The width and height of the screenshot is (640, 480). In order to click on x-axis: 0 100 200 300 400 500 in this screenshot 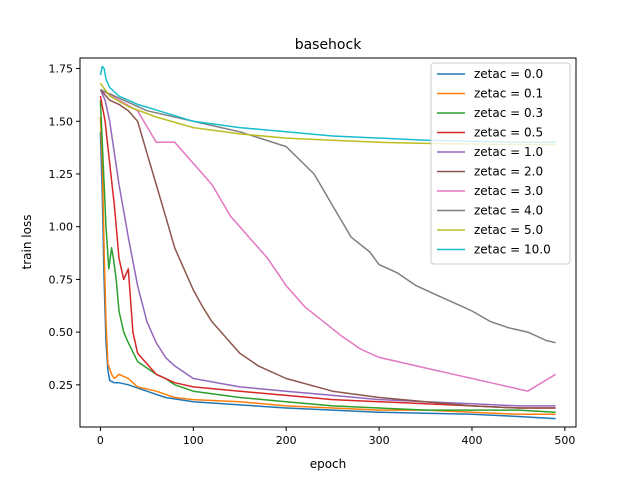, I will do `click(336, 437)`.